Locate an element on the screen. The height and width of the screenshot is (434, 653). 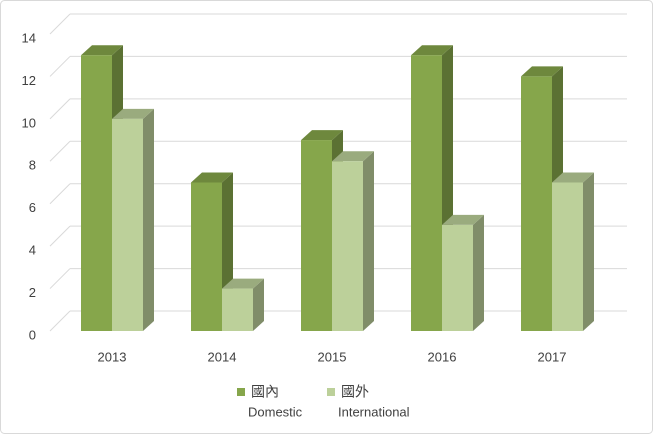
y-tick-label: 14 is located at coordinates (29, 37).